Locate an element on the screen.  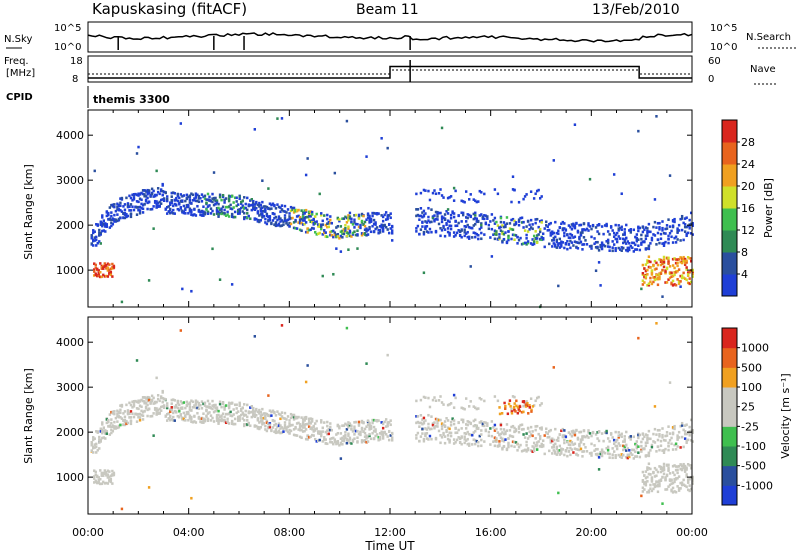
noise-panel: N.Sky 10^5 10^0 10^5 10^0 N.Search is located at coordinates (400, 37).